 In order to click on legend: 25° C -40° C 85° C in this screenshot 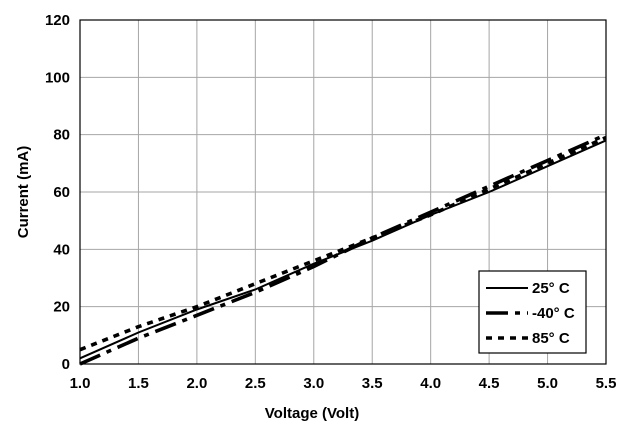, I will do `click(532, 312)`.